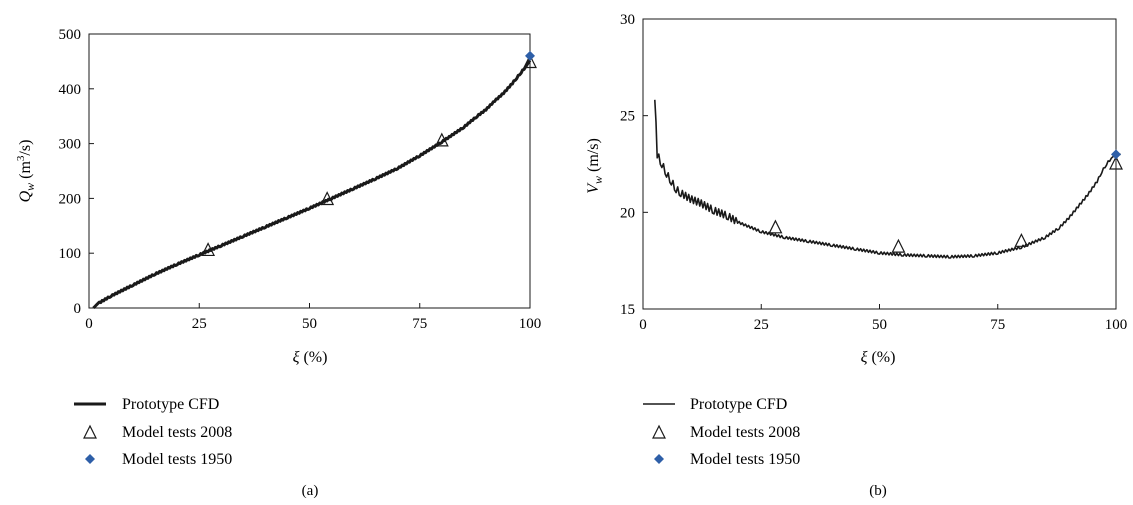  I want to click on legend-item-cfd-a: Prototype CFD, so click(170, 404).